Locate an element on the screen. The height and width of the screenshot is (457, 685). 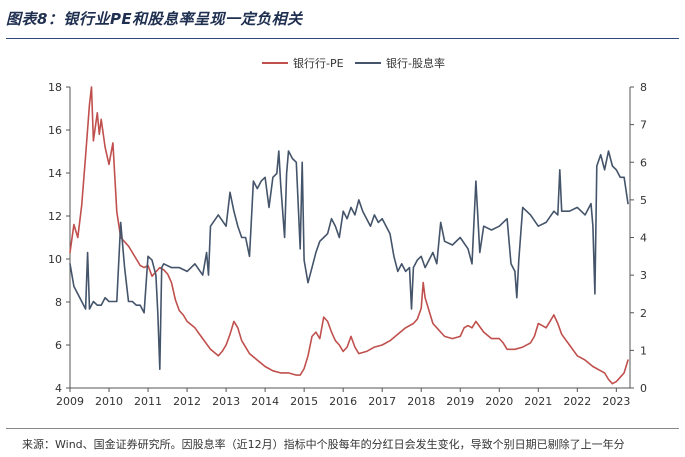
left-tick-label: 12 is located at coordinates (55, 216).